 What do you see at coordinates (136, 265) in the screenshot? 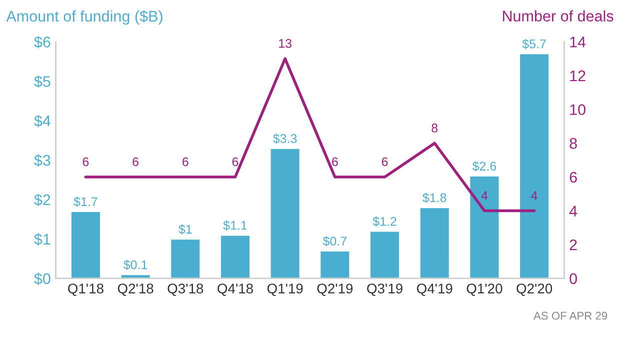
I see `data-label: $0.1` at bounding box center [136, 265].